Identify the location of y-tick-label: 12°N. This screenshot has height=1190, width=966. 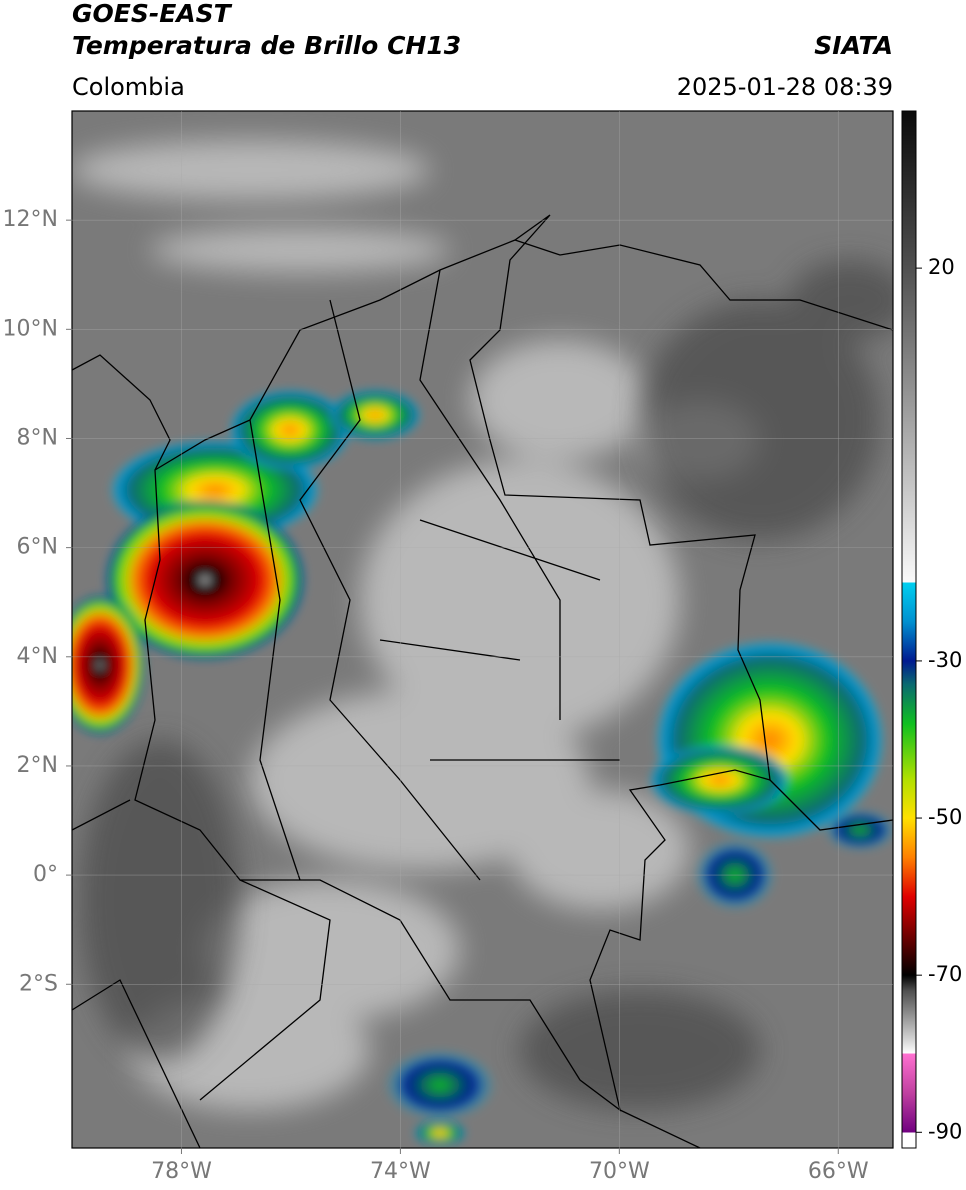
(30, 219).